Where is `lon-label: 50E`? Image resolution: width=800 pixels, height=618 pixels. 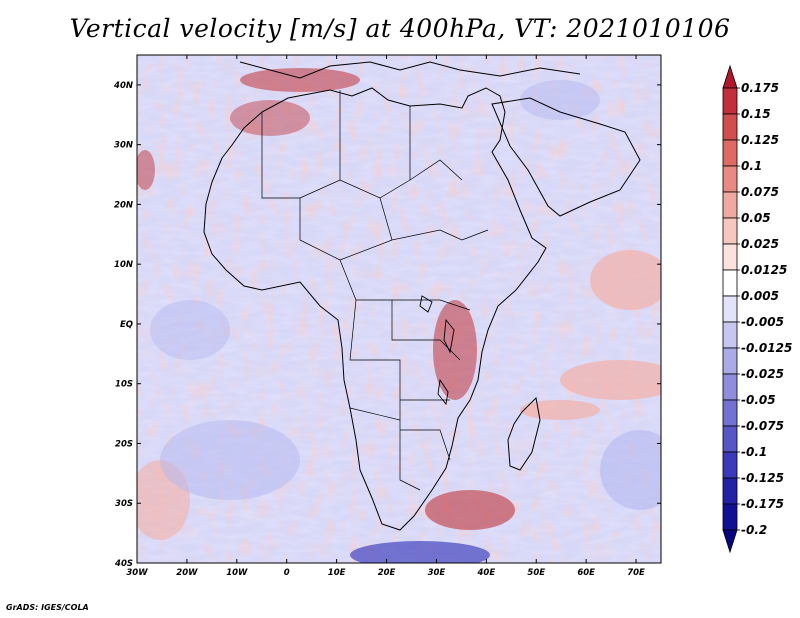
lon-label: 50E is located at coordinates (536, 573).